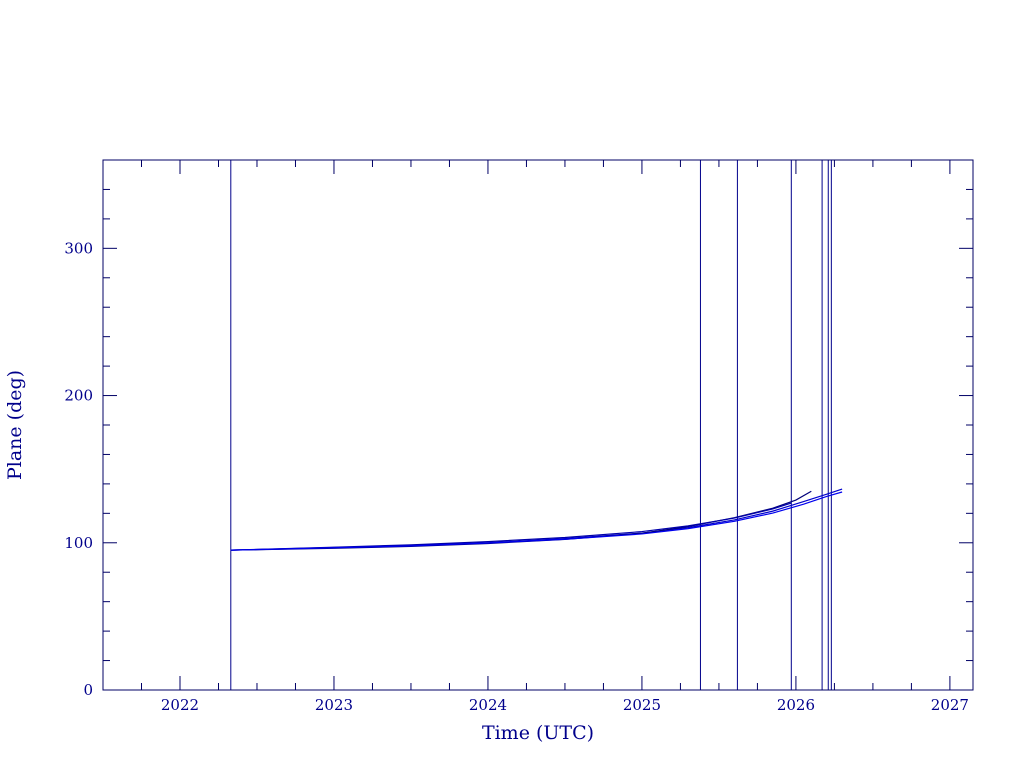 The height and width of the screenshot is (768, 1024). What do you see at coordinates (15, 425) in the screenshot?
I see `y-axis-title: Plane (deg)` at bounding box center [15, 425].